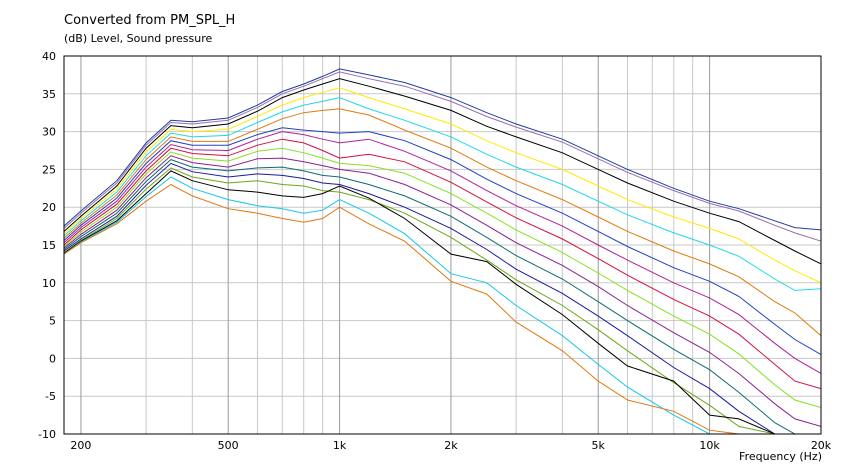  What do you see at coordinates (50, 396) in the screenshot?
I see `y-tick-label: -5` at bounding box center [50, 396].